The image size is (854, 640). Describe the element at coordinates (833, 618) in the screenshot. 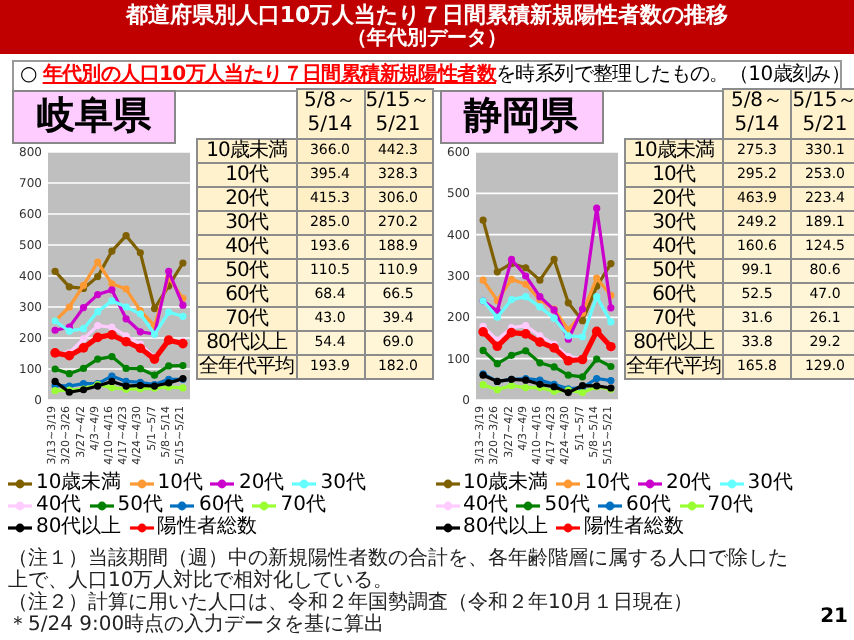

I see `text: 21` at that location.